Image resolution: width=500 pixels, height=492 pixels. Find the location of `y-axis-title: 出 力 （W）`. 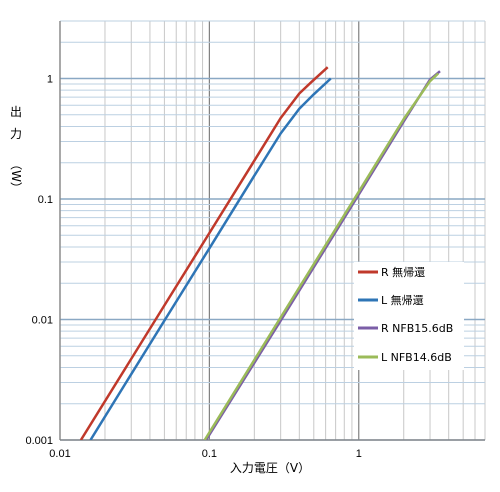

y-axis-title: 出 力 （W） is located at coordinates (16, 149).